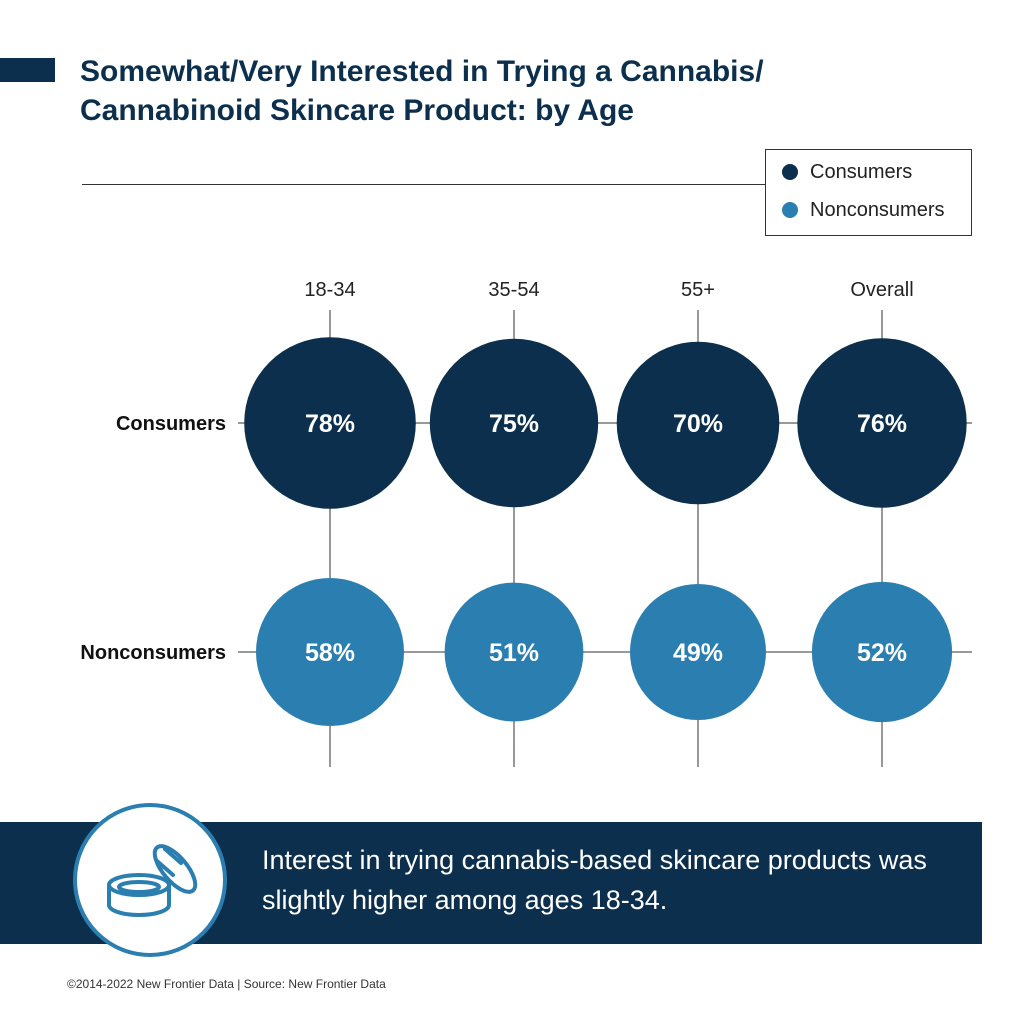  What do you see at coordinates (698, 290) in the screenshot?
I see `category-label: 55+` at bounding box center [698, 290].